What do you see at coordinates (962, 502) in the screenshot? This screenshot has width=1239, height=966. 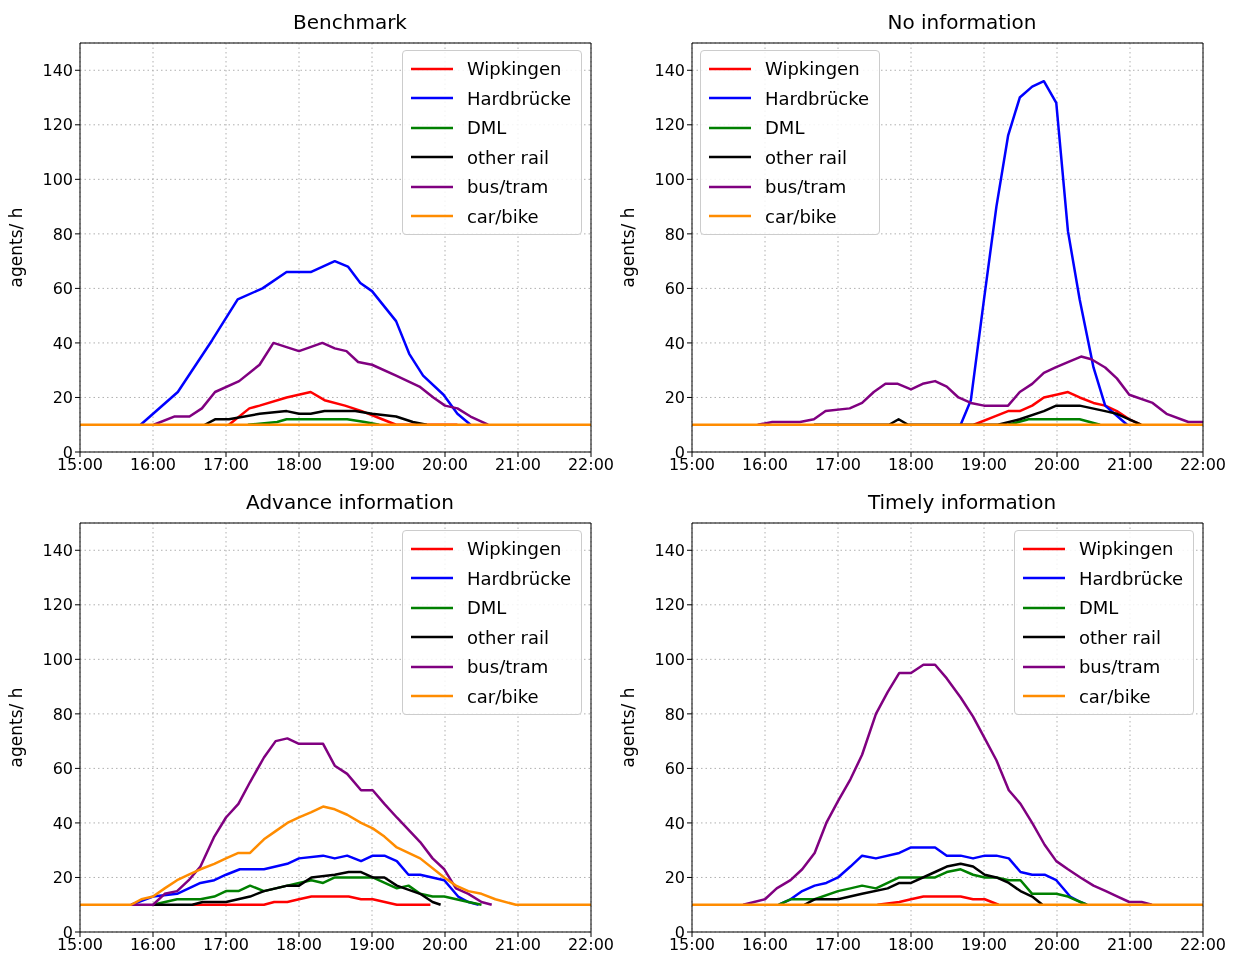 I see `chart-title: Timely information` at bounding box center [962, 502].